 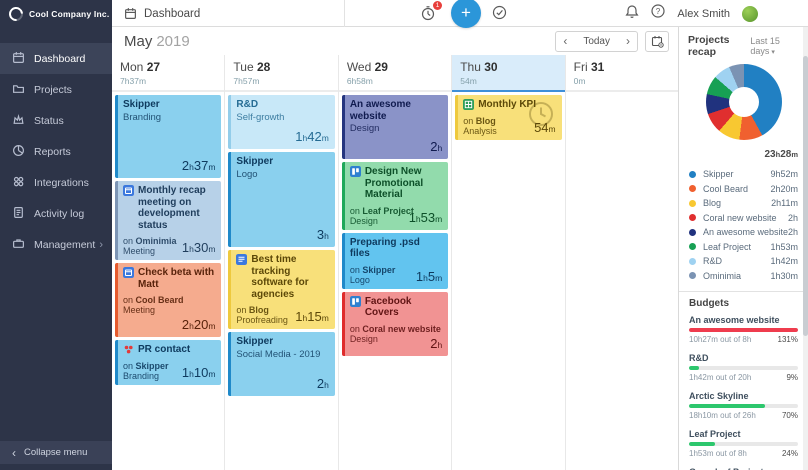 What do you see at coordinates (312, 316) in the screenshot?
I see `event-duration: 1h15m` at bounding box center [312, 316].